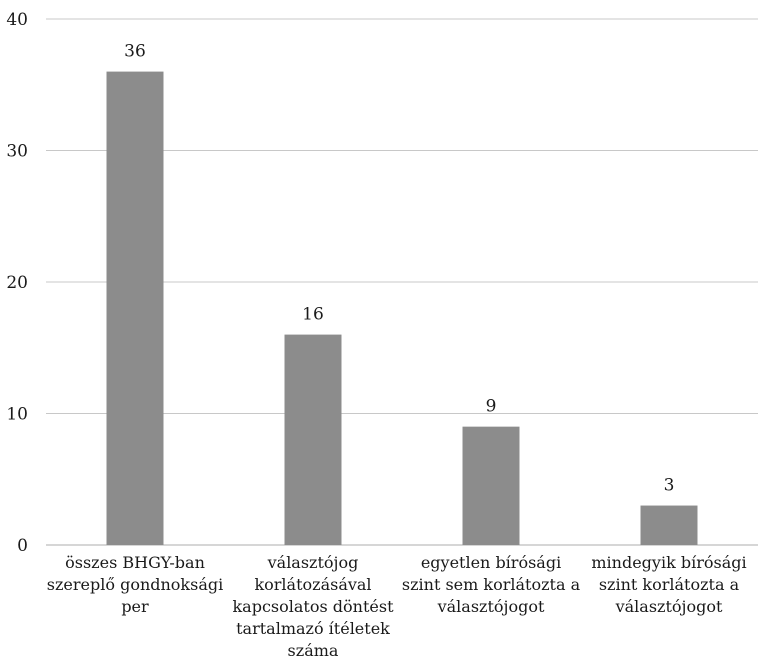  I want to click on x-tick-label-line: kapcsolatos döntést, so click(313, 606).